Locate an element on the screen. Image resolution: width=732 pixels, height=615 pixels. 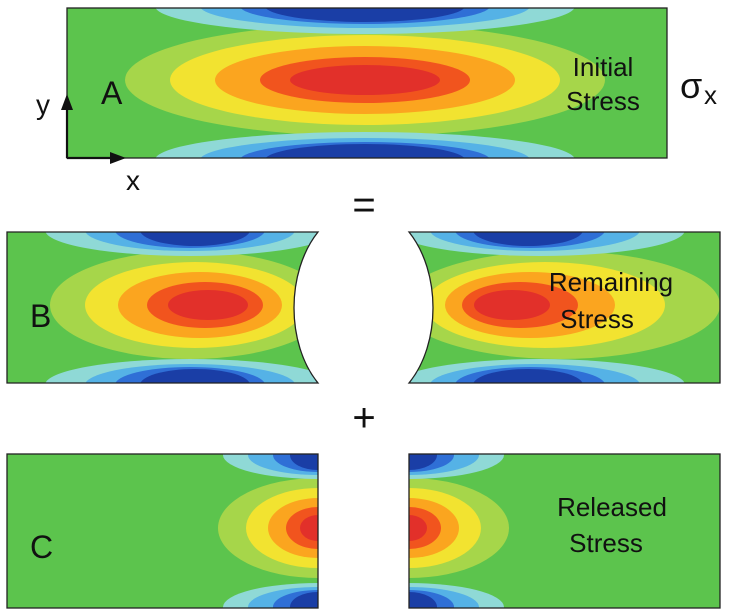
sigma-symbol: σ is located at coordinates (691, 85).